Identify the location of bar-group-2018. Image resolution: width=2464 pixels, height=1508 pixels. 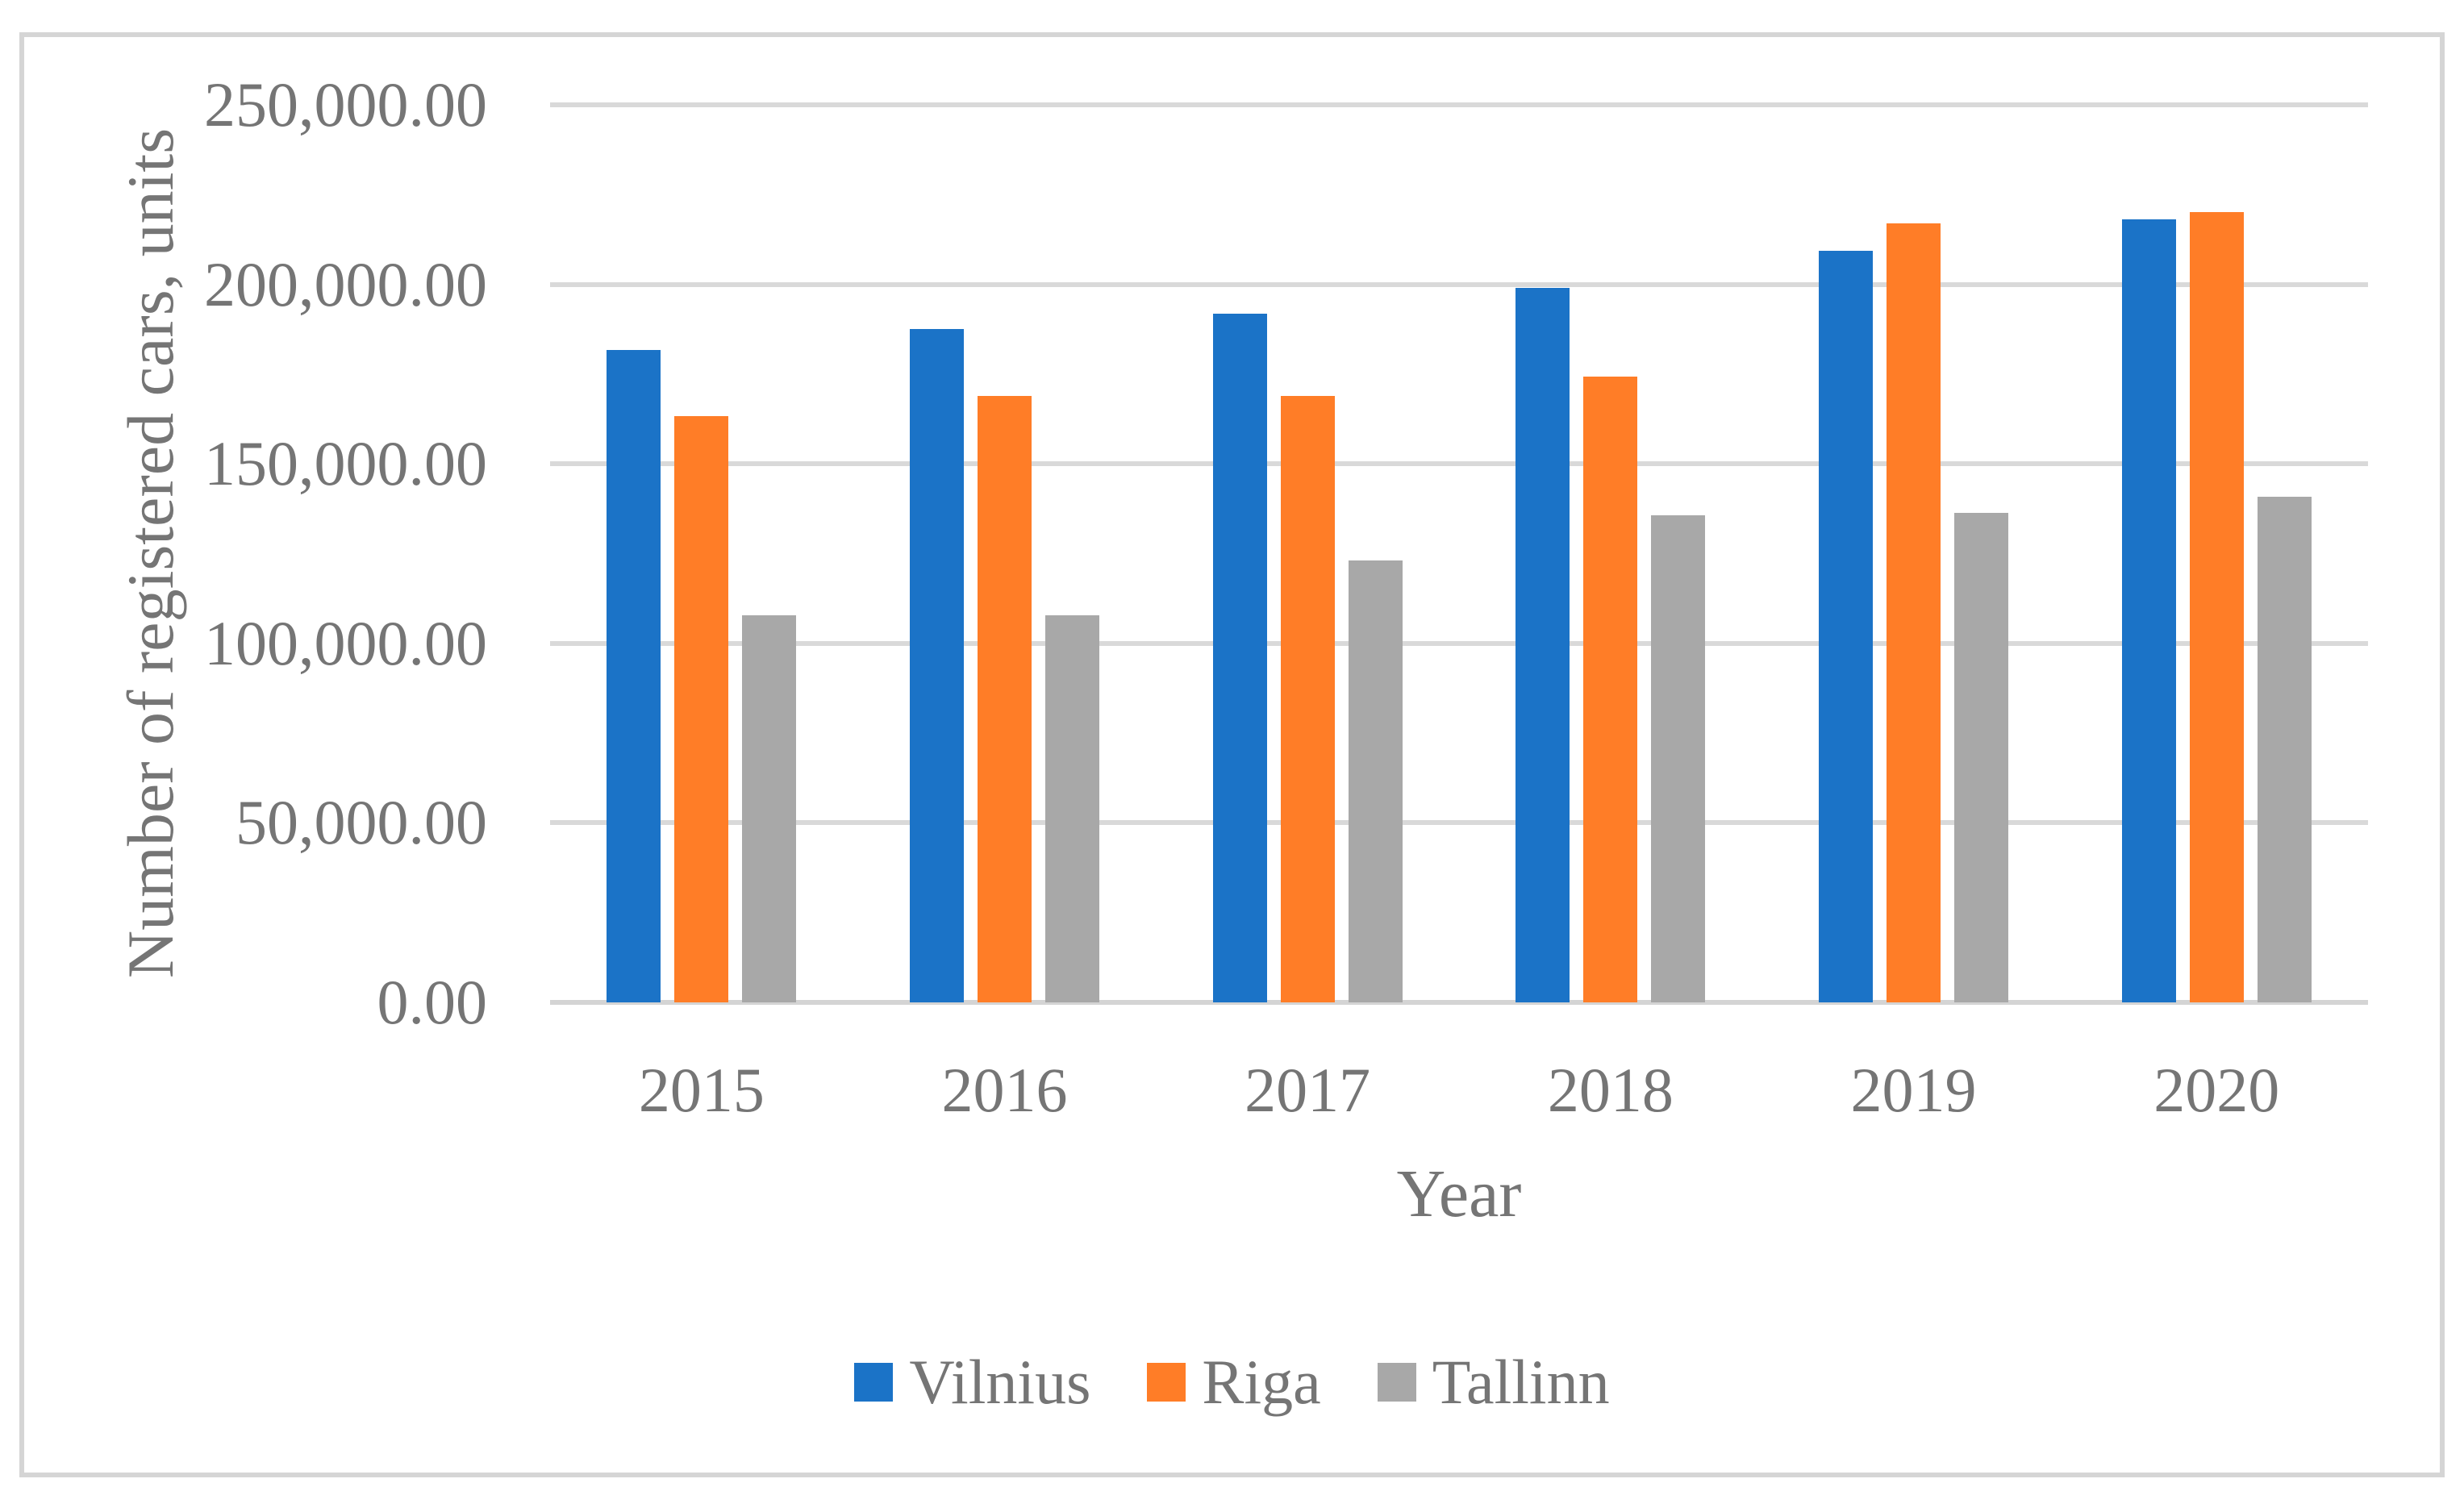
(1610, 553).